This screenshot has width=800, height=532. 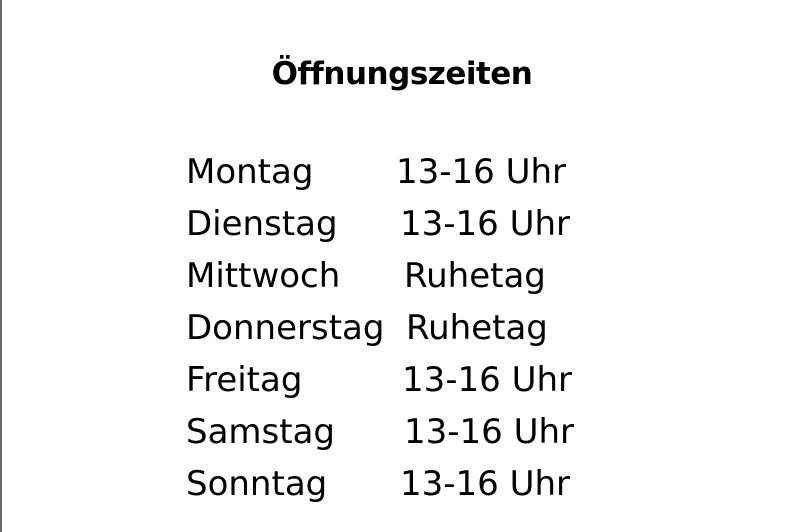 I want to click on left-border, so click(x=1, y=266).